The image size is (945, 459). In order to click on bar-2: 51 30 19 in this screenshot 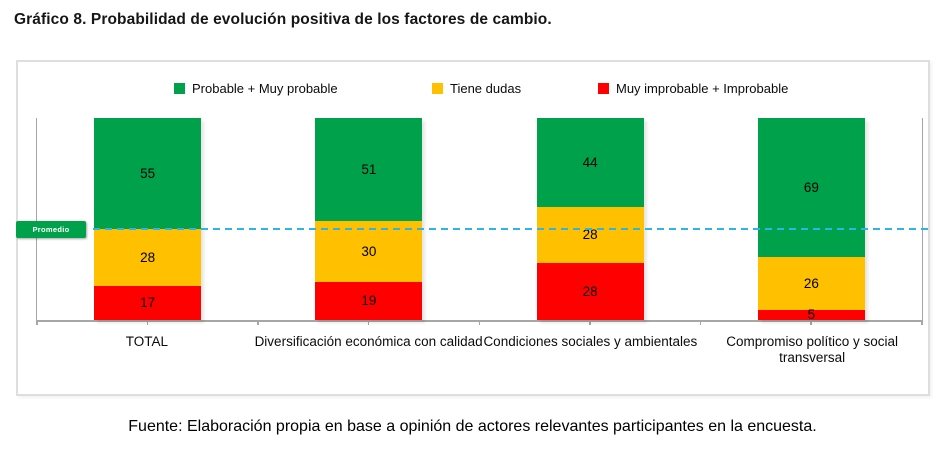, I will do `click(369, 219)`.